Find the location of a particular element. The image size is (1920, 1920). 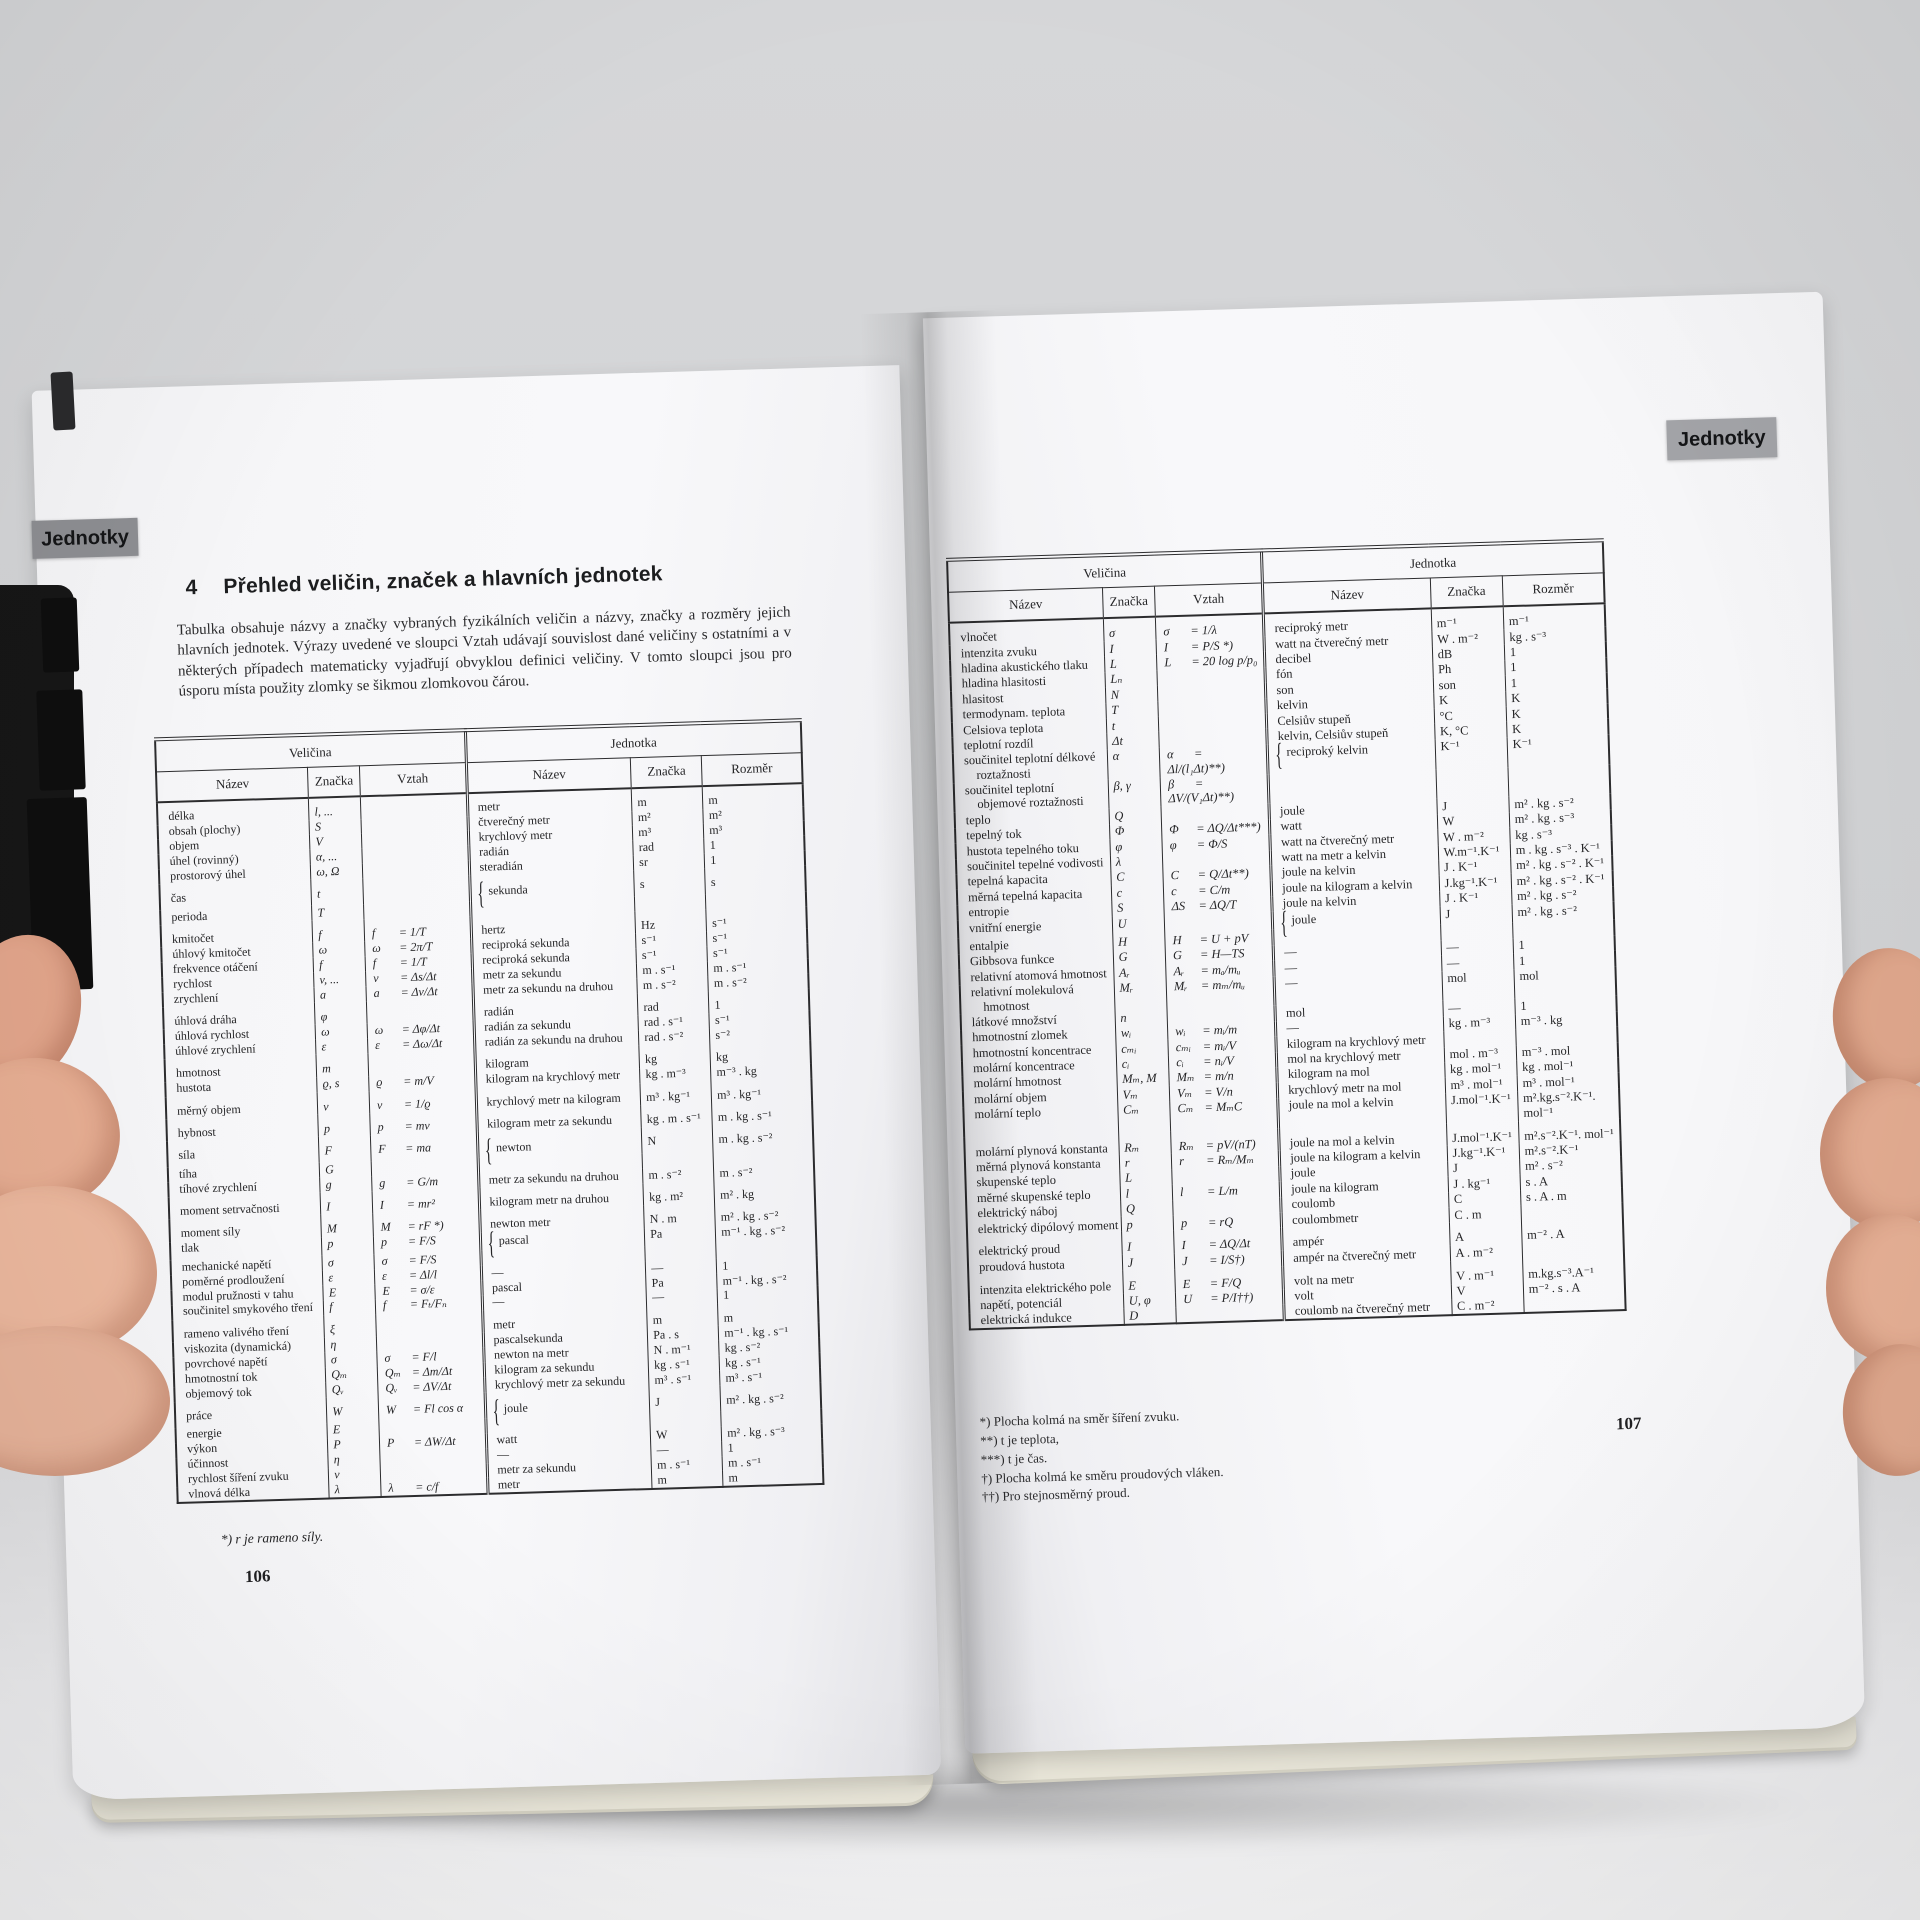

column-header: Rozměr is located at coordinates (1553, 589).